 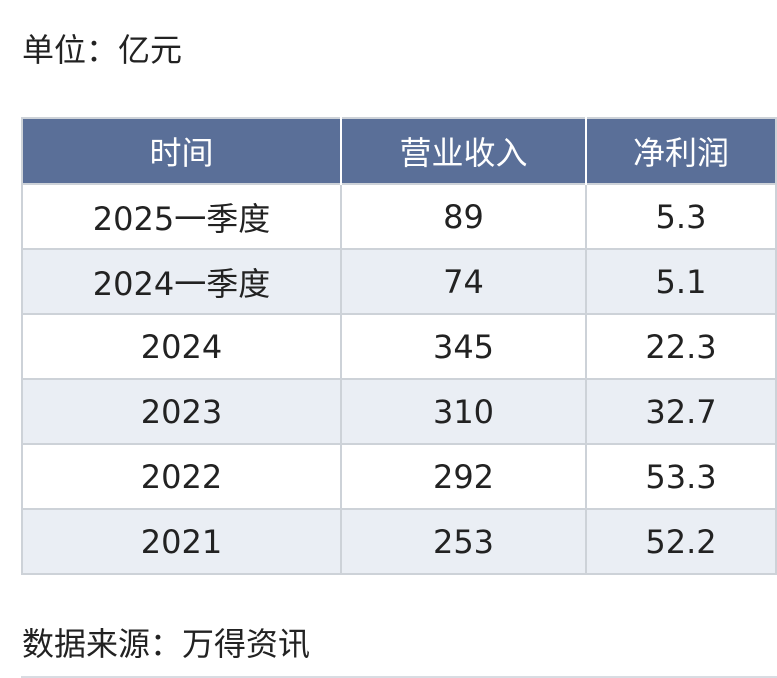 I want to click on table-header-row: 时间 营业收入 净利润, so click(x=399, y=151).